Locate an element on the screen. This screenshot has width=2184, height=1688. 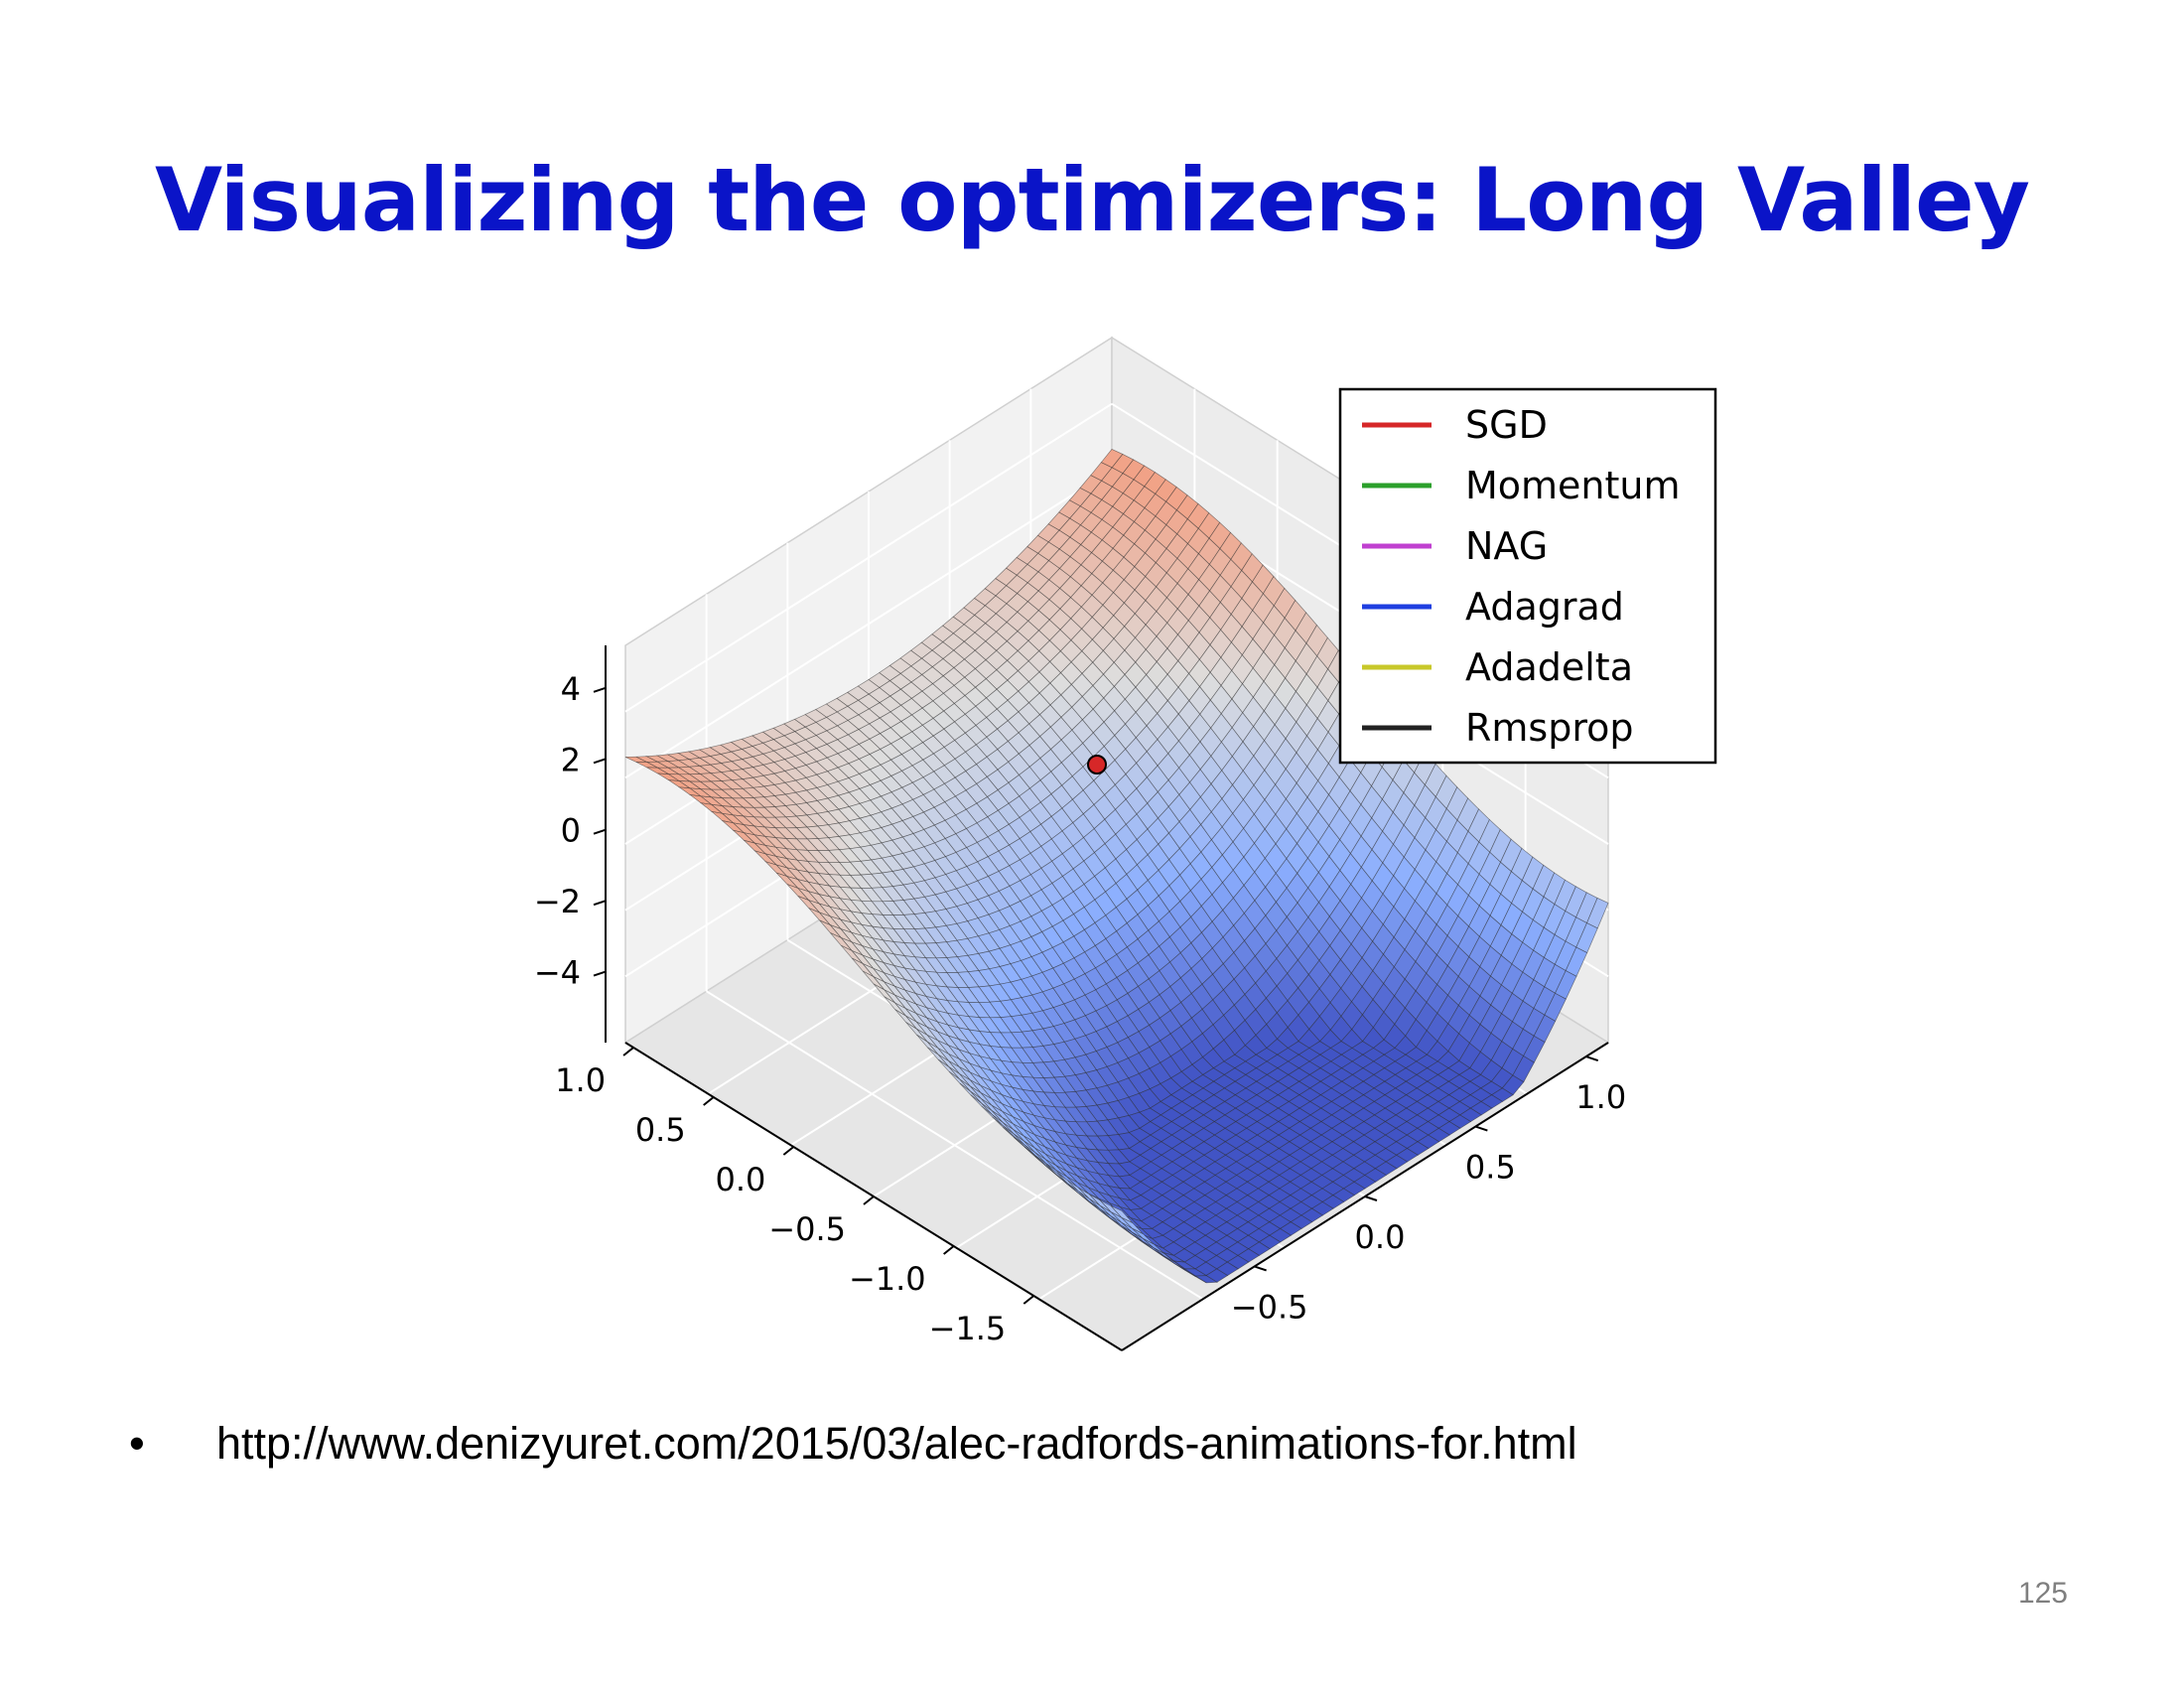
surface-cell is located at coordinates (1121, 1214).